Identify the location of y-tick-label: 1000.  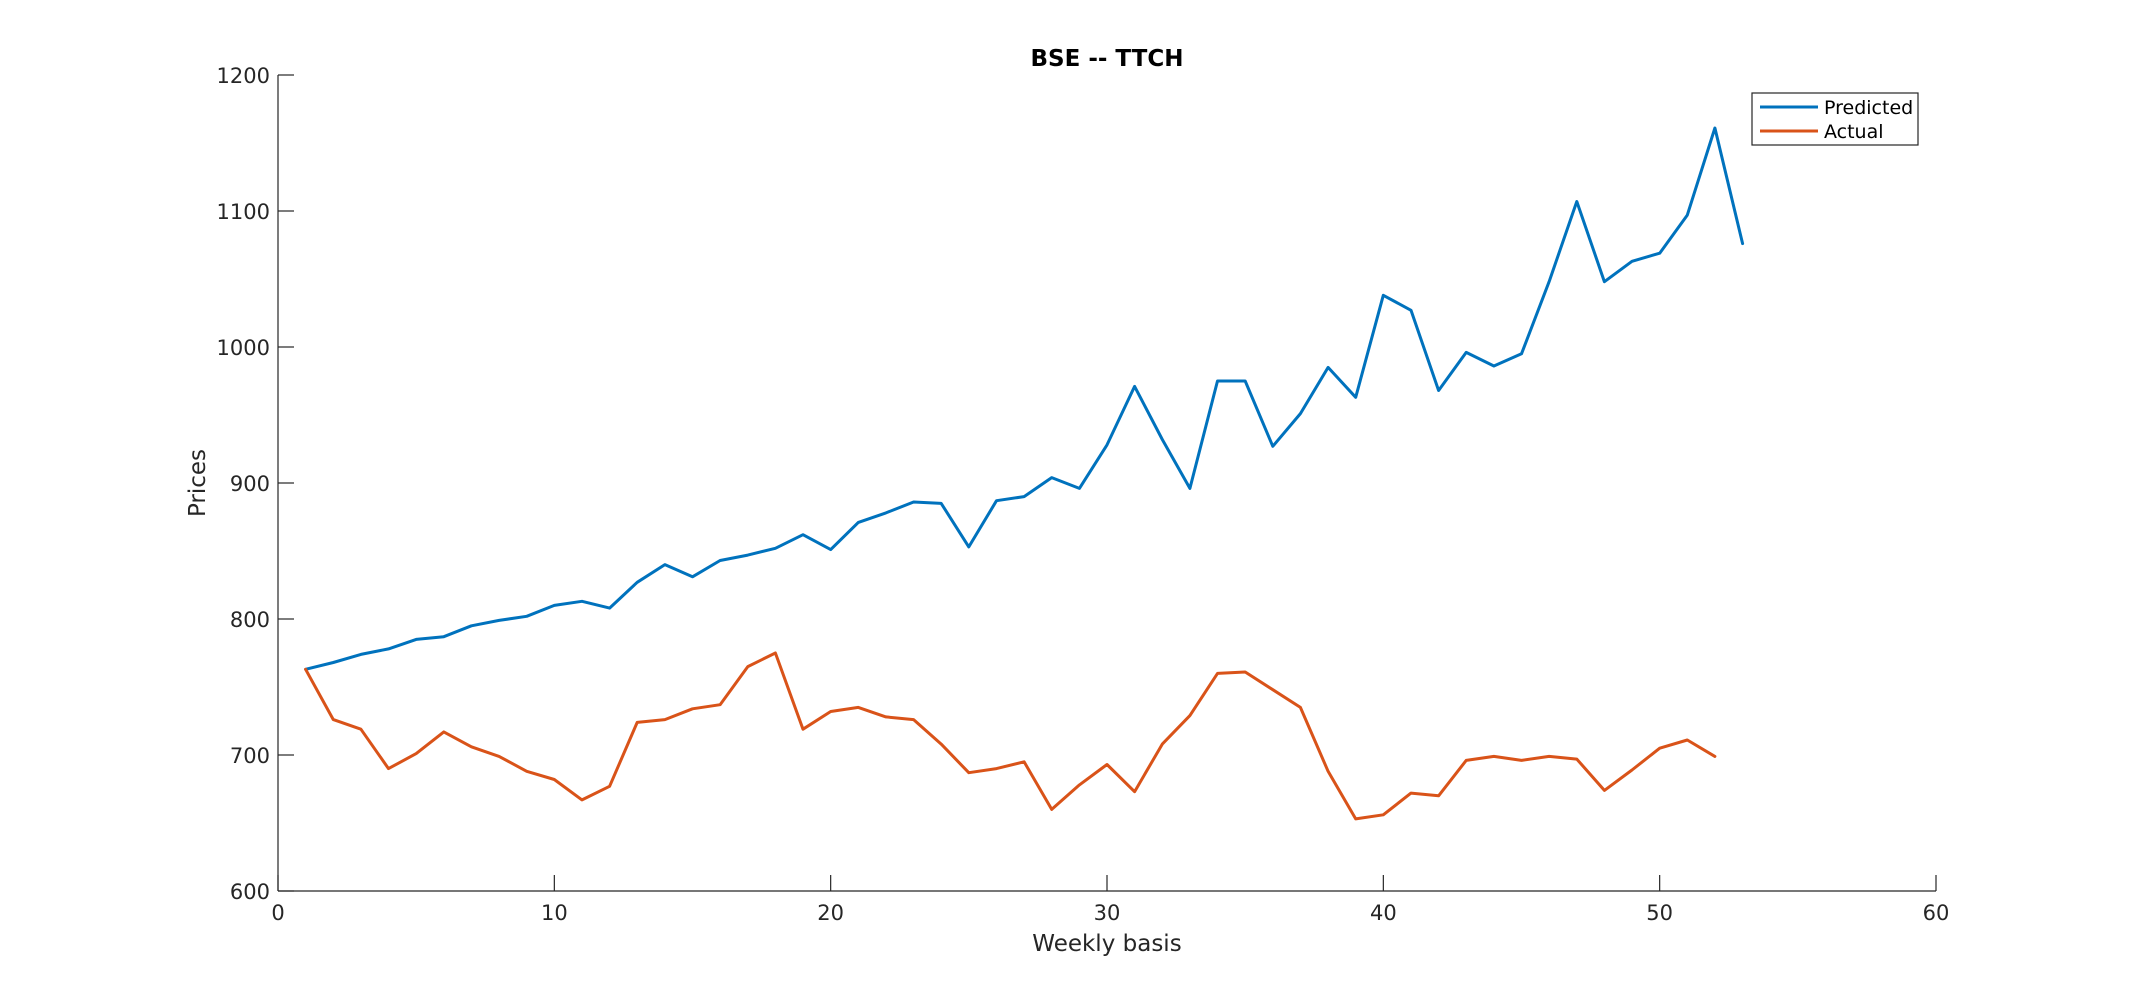
(243, 348).